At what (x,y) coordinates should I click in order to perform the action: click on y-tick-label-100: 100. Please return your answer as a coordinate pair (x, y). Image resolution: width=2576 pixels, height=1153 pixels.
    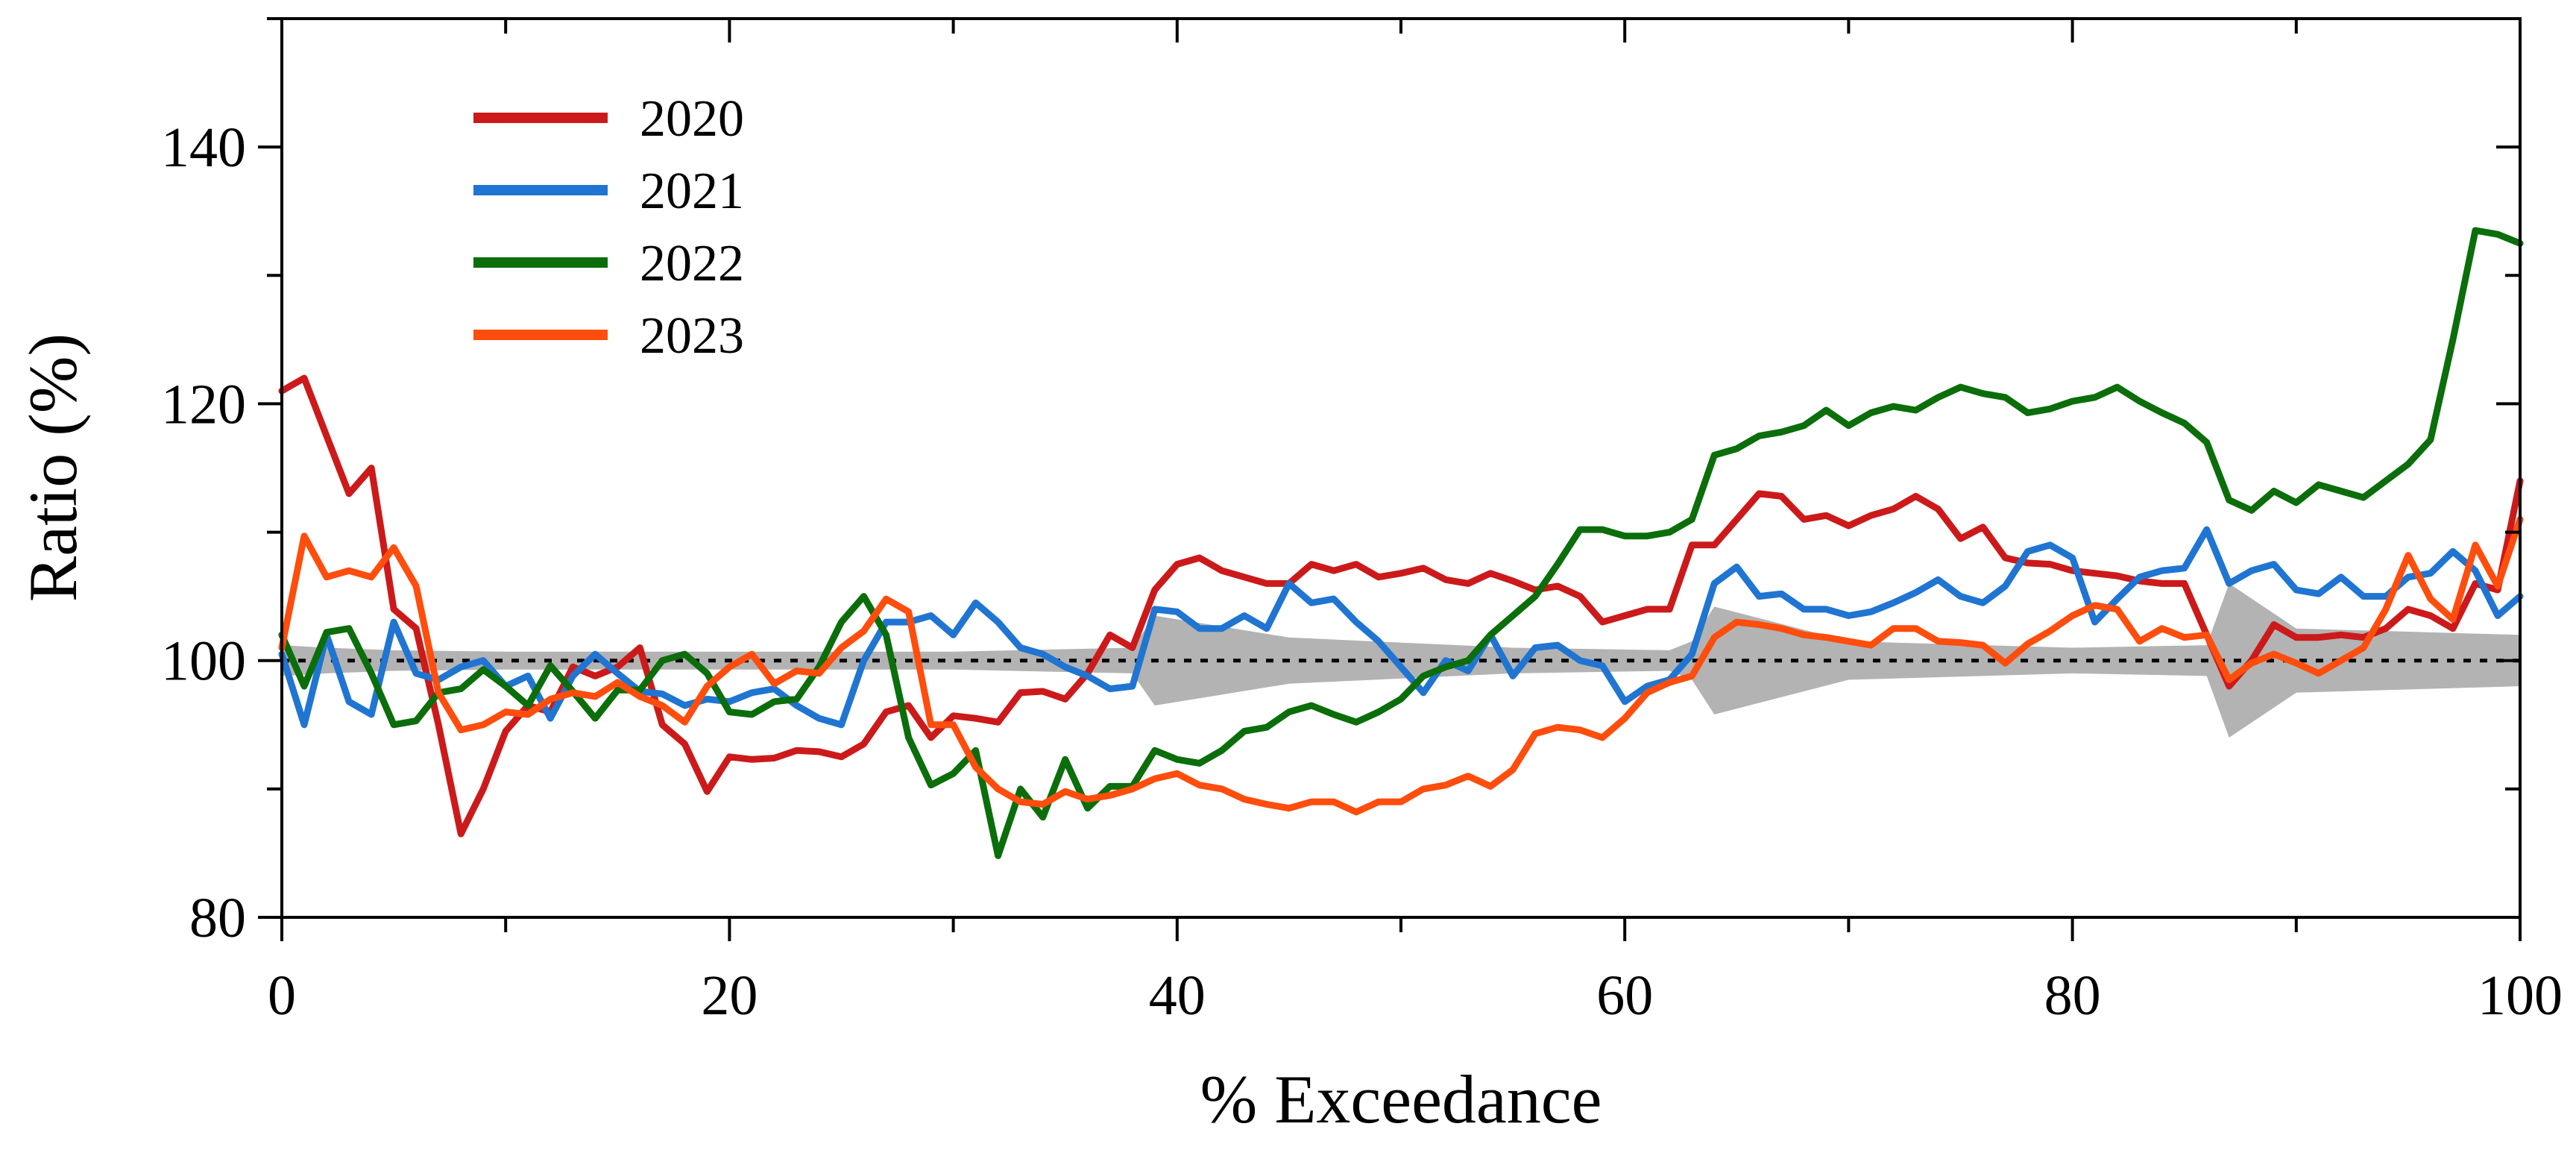
    Looking at the image, I should click on (203, 661).